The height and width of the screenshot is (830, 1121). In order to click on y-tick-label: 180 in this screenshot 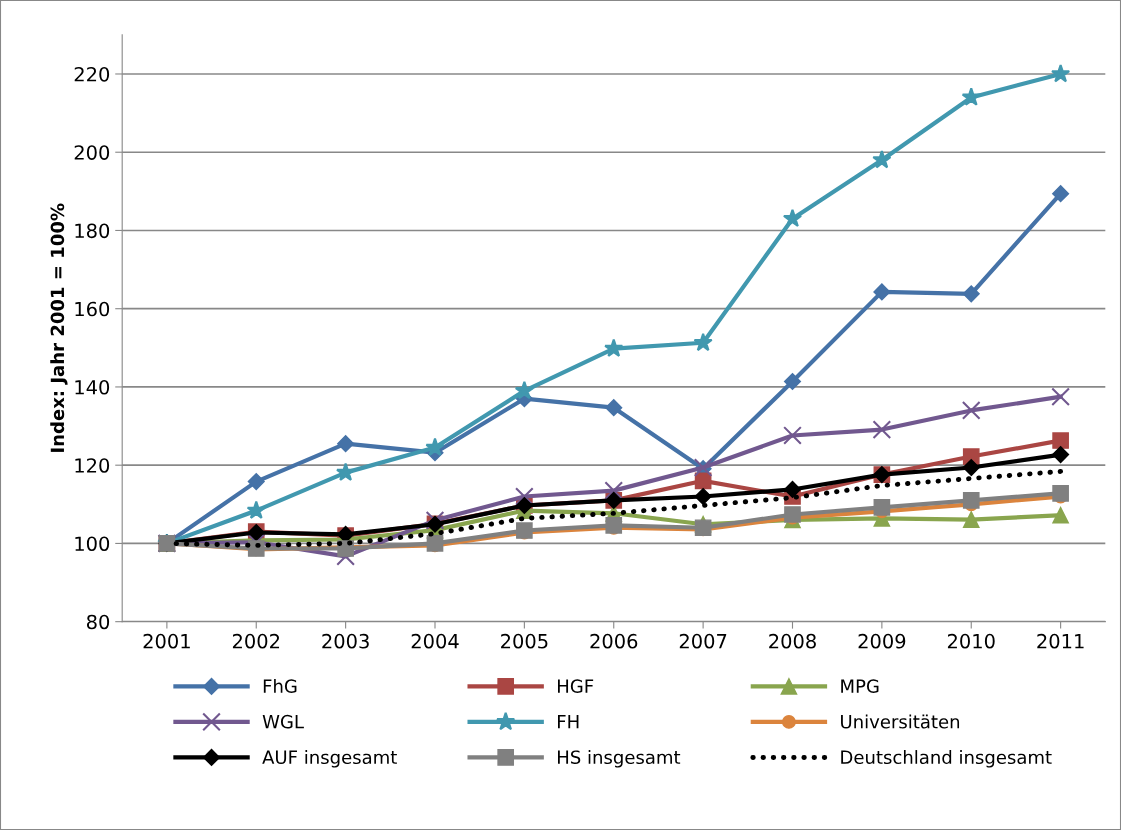, I will do `click(92, 231)`.